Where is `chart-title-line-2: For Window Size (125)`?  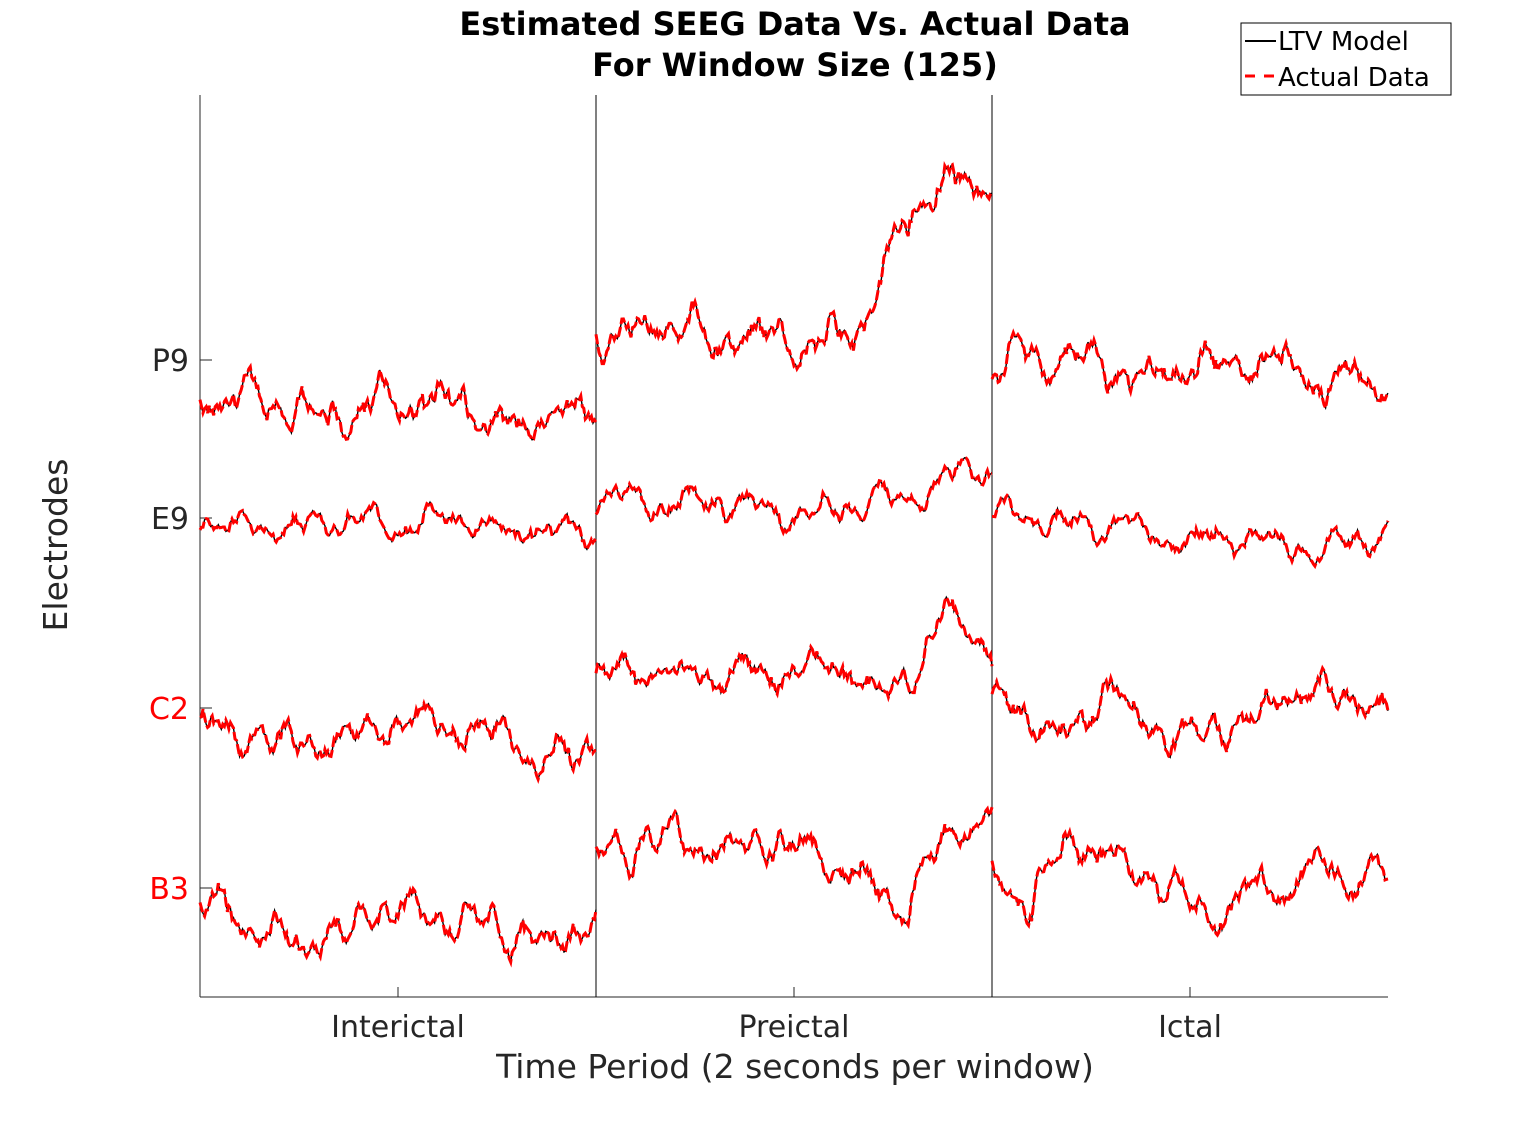
chart-title-line-2: For Window Size (125) is located at coordinates (795, 65).